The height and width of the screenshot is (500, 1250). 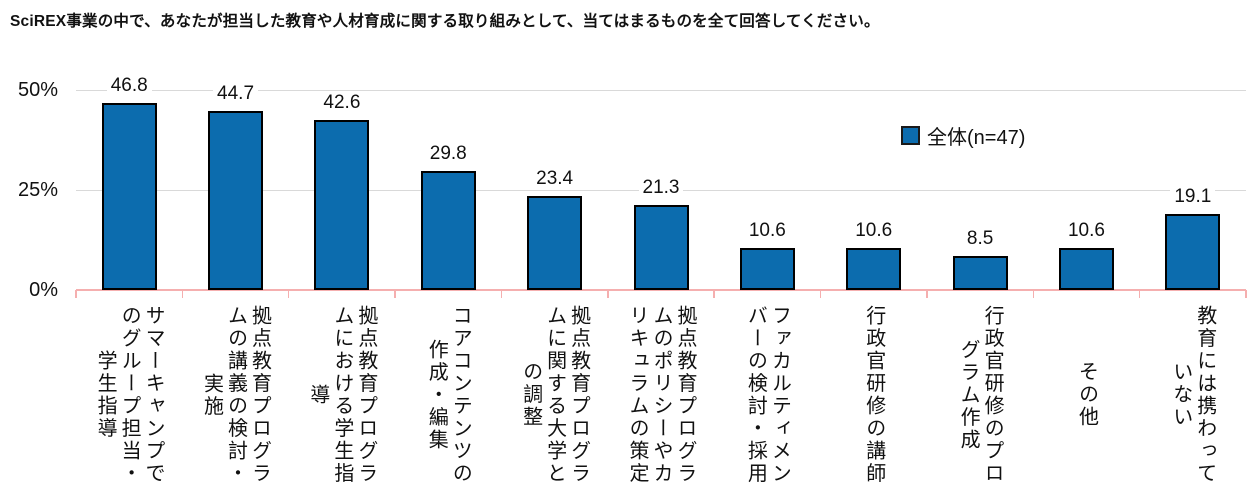 I want to click on x-category-label-slot: 拠点教育プログラムのポリシーやカリキュラムの策定, so click(x=661, y=400).